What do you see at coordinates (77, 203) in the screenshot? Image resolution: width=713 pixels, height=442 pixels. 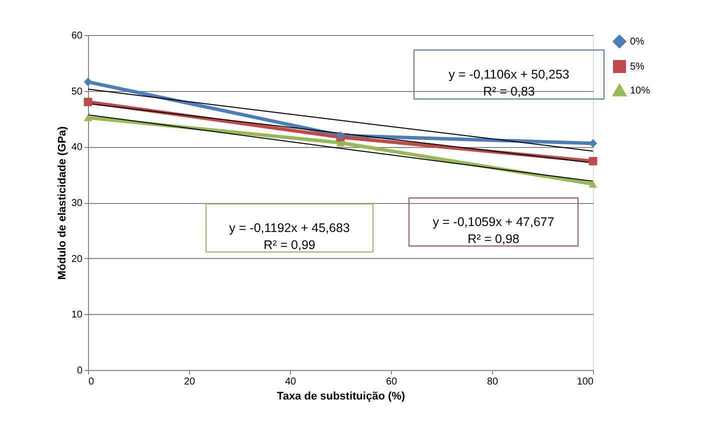 I see `y-tick-label: 30` at bounding box center [77, 203].